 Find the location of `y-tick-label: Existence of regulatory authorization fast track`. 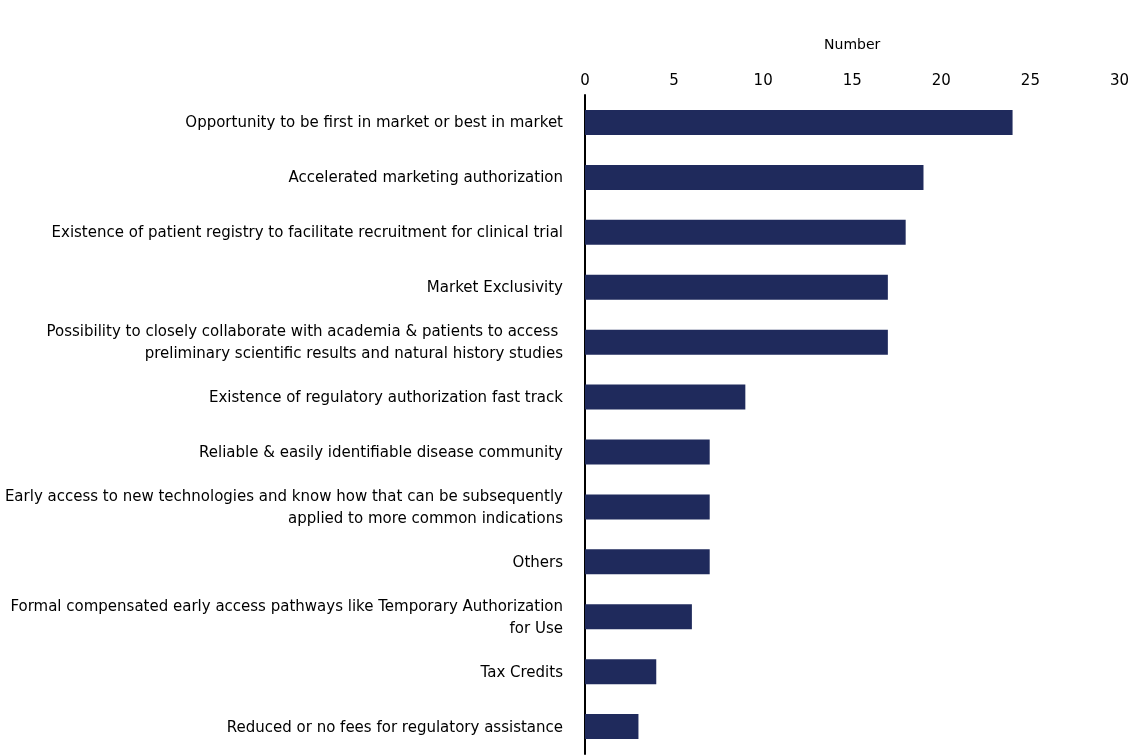

y-tick-label: Existence of regulatory authorization fast track is located at coordinates (386, 397).